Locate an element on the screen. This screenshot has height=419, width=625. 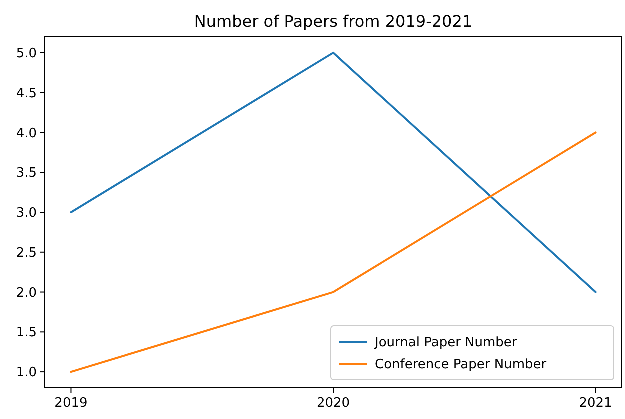
legend-label: Journal Paper Number is located at coordinates (446, 343).